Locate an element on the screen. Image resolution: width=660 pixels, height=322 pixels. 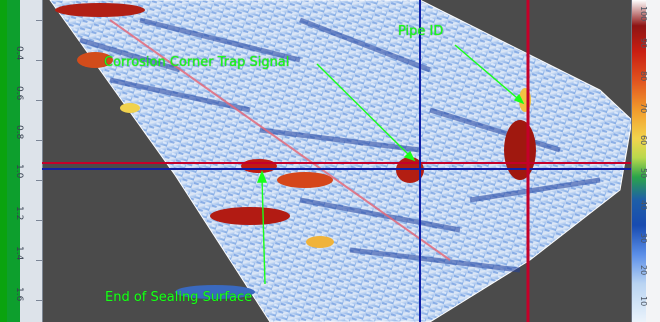
corrosion-label: Corrosion Corner Trap Signal is located at coordinates (197, 62).